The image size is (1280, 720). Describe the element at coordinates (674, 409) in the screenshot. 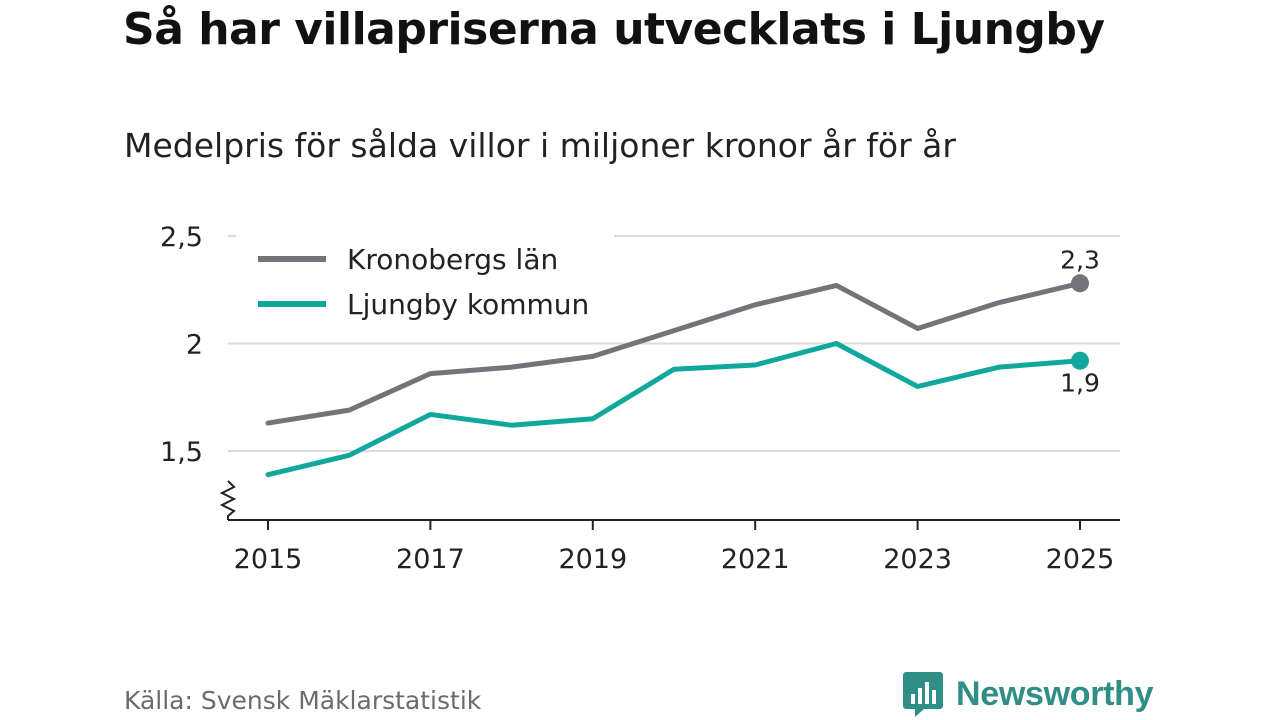

I see `series-line-ljungby-kommun` at that location.